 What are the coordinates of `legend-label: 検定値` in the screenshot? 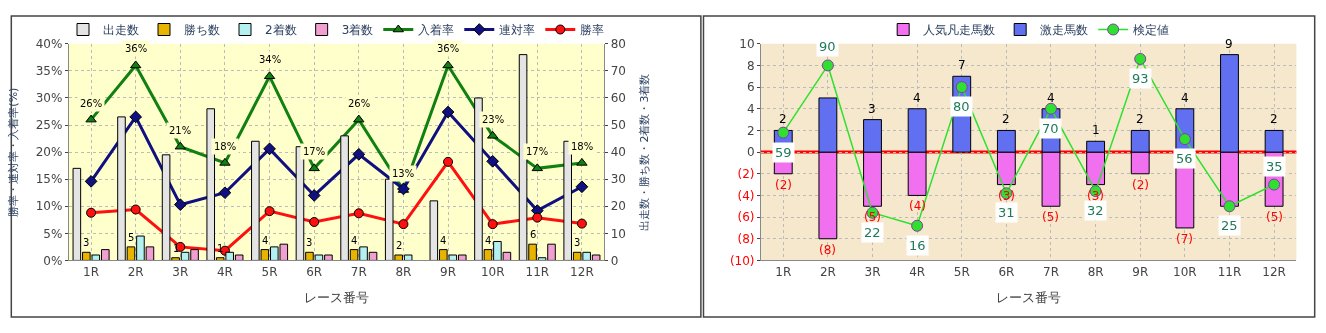 It's located at (1151, 30).